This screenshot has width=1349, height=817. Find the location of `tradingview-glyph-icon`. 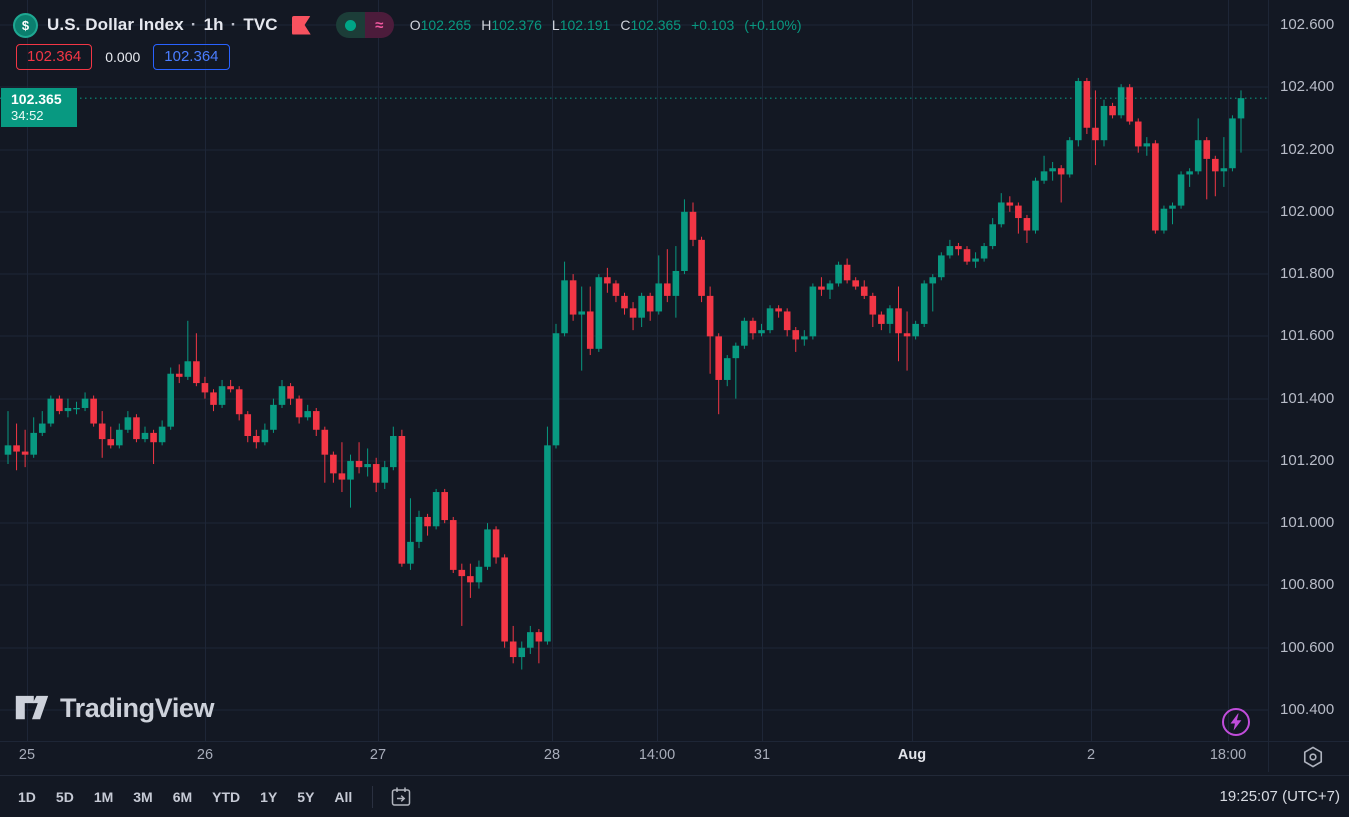

tradingview-glyph-icon is located at coordinates (32, 707).